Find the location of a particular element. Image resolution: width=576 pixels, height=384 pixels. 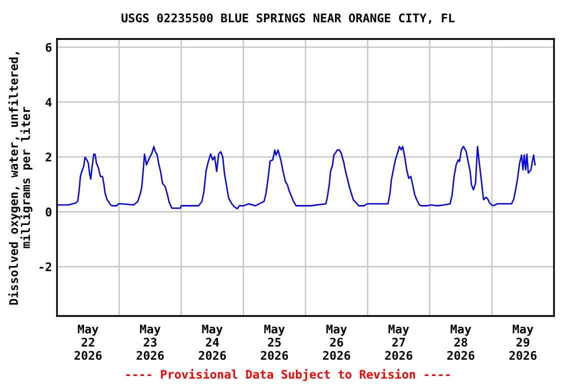

y-tick-label: 4 is located at coordinates (49, 102).